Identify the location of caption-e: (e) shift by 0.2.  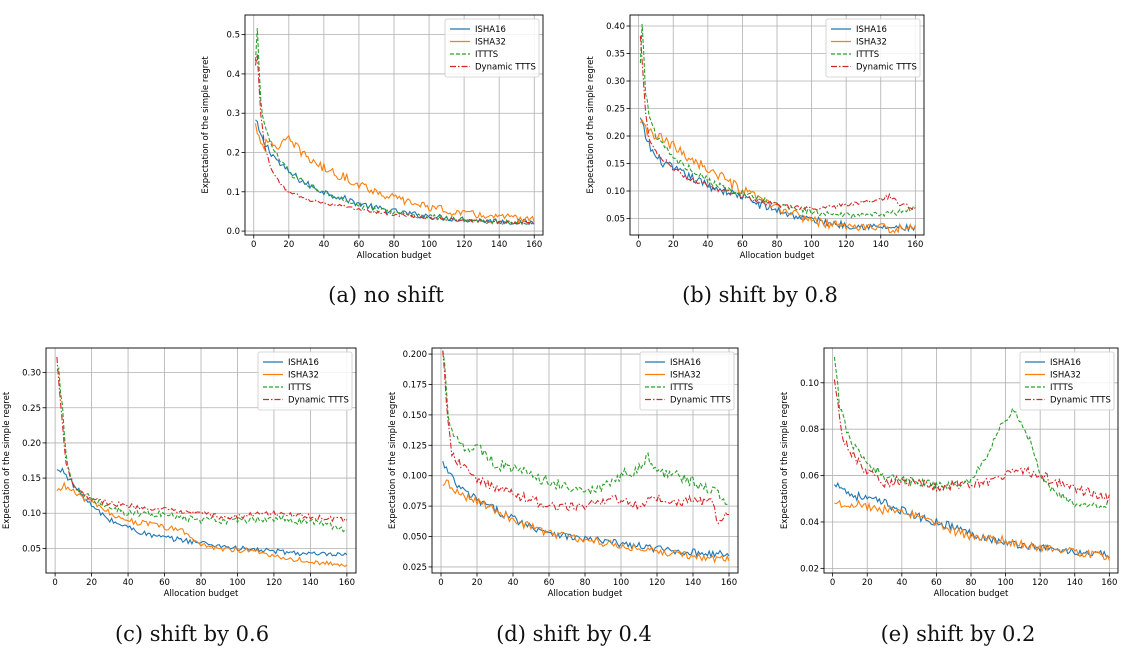
(958, 634).